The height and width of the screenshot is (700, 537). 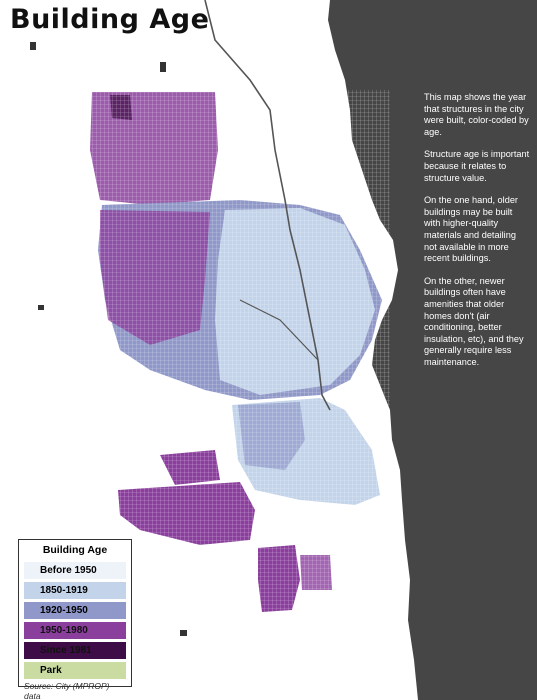 I want to click on legend-label: 1920-1950, so click(x=64, y=610).